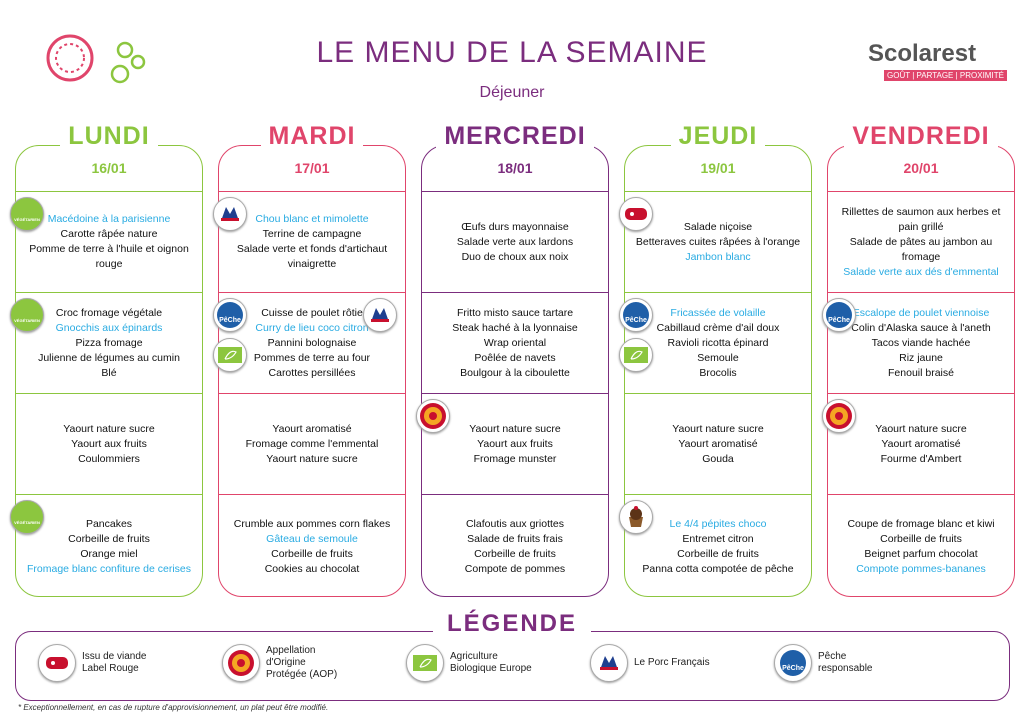  I want to click on day-name: JEUDI, so click(718, 136).